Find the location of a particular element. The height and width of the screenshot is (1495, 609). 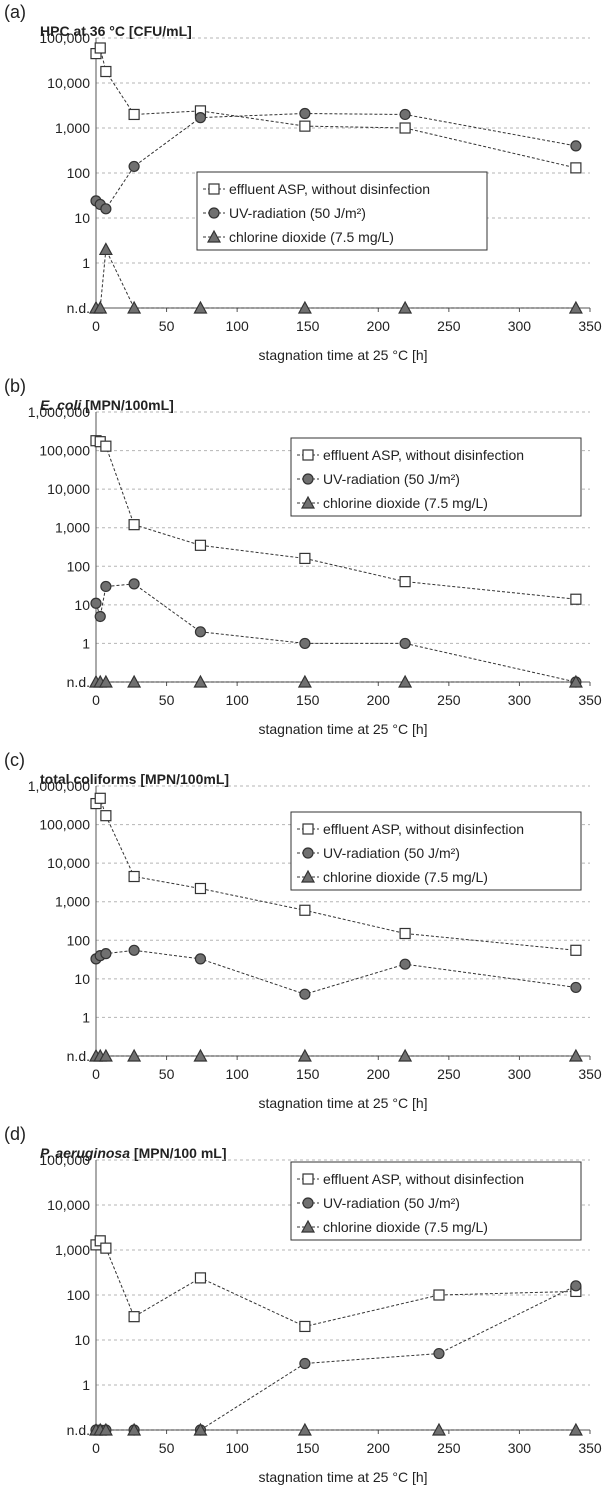

y-tick-label: 1,000,000 is located at coordinates (59, 412).